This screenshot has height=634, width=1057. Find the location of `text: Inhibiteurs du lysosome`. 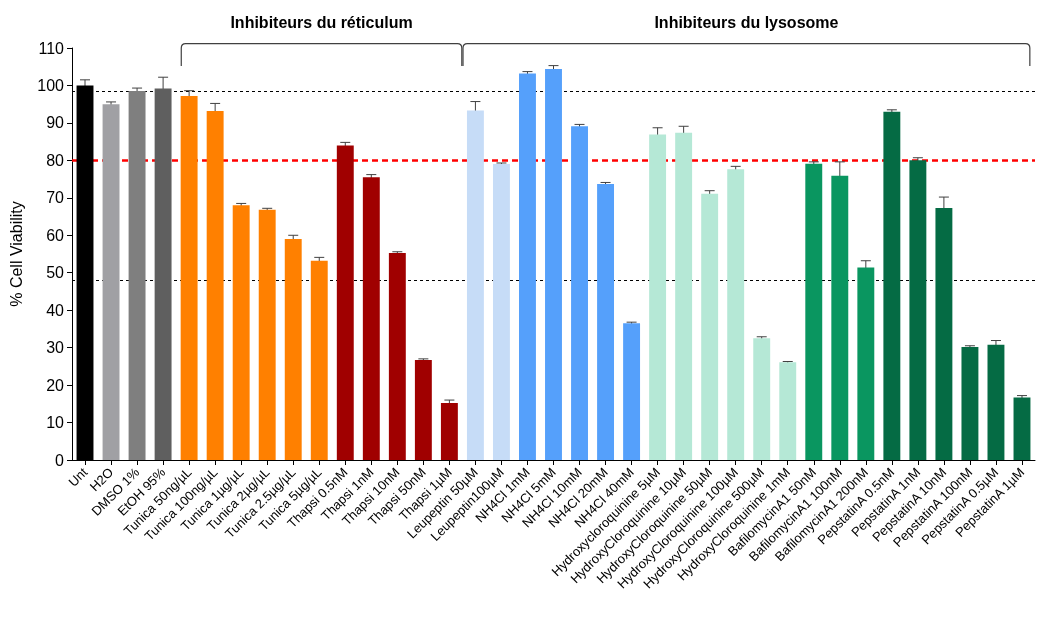

text: Inhibiteurs du lysosome is located at coordinates (746, 23).